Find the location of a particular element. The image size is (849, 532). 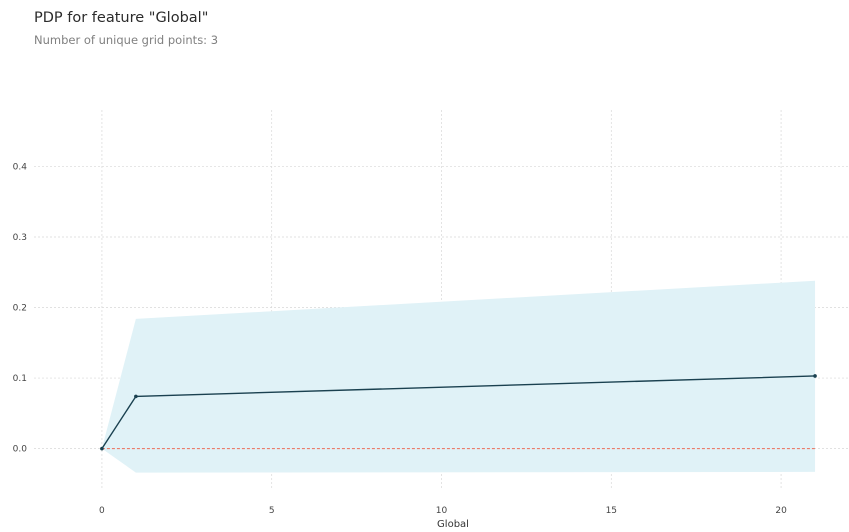

y-tick-label: 0.2 is located at coordinates (20, 309).